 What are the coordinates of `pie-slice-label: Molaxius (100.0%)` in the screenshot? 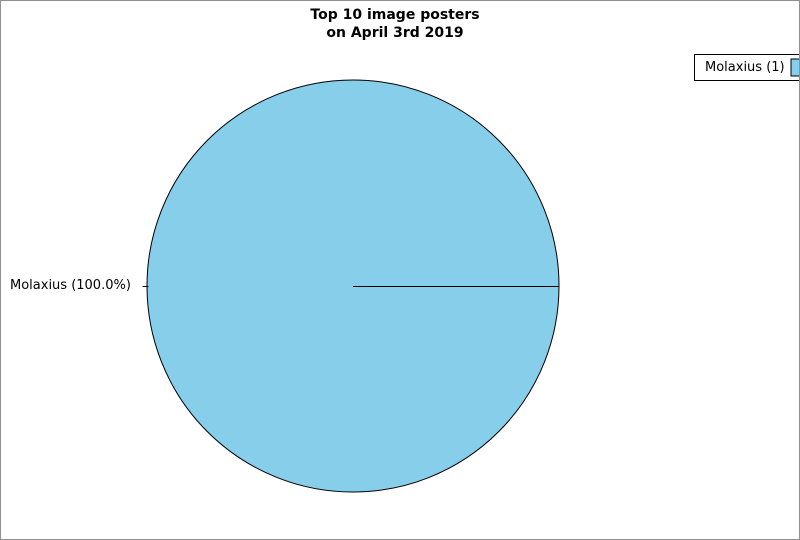 It's located at (70, 285).